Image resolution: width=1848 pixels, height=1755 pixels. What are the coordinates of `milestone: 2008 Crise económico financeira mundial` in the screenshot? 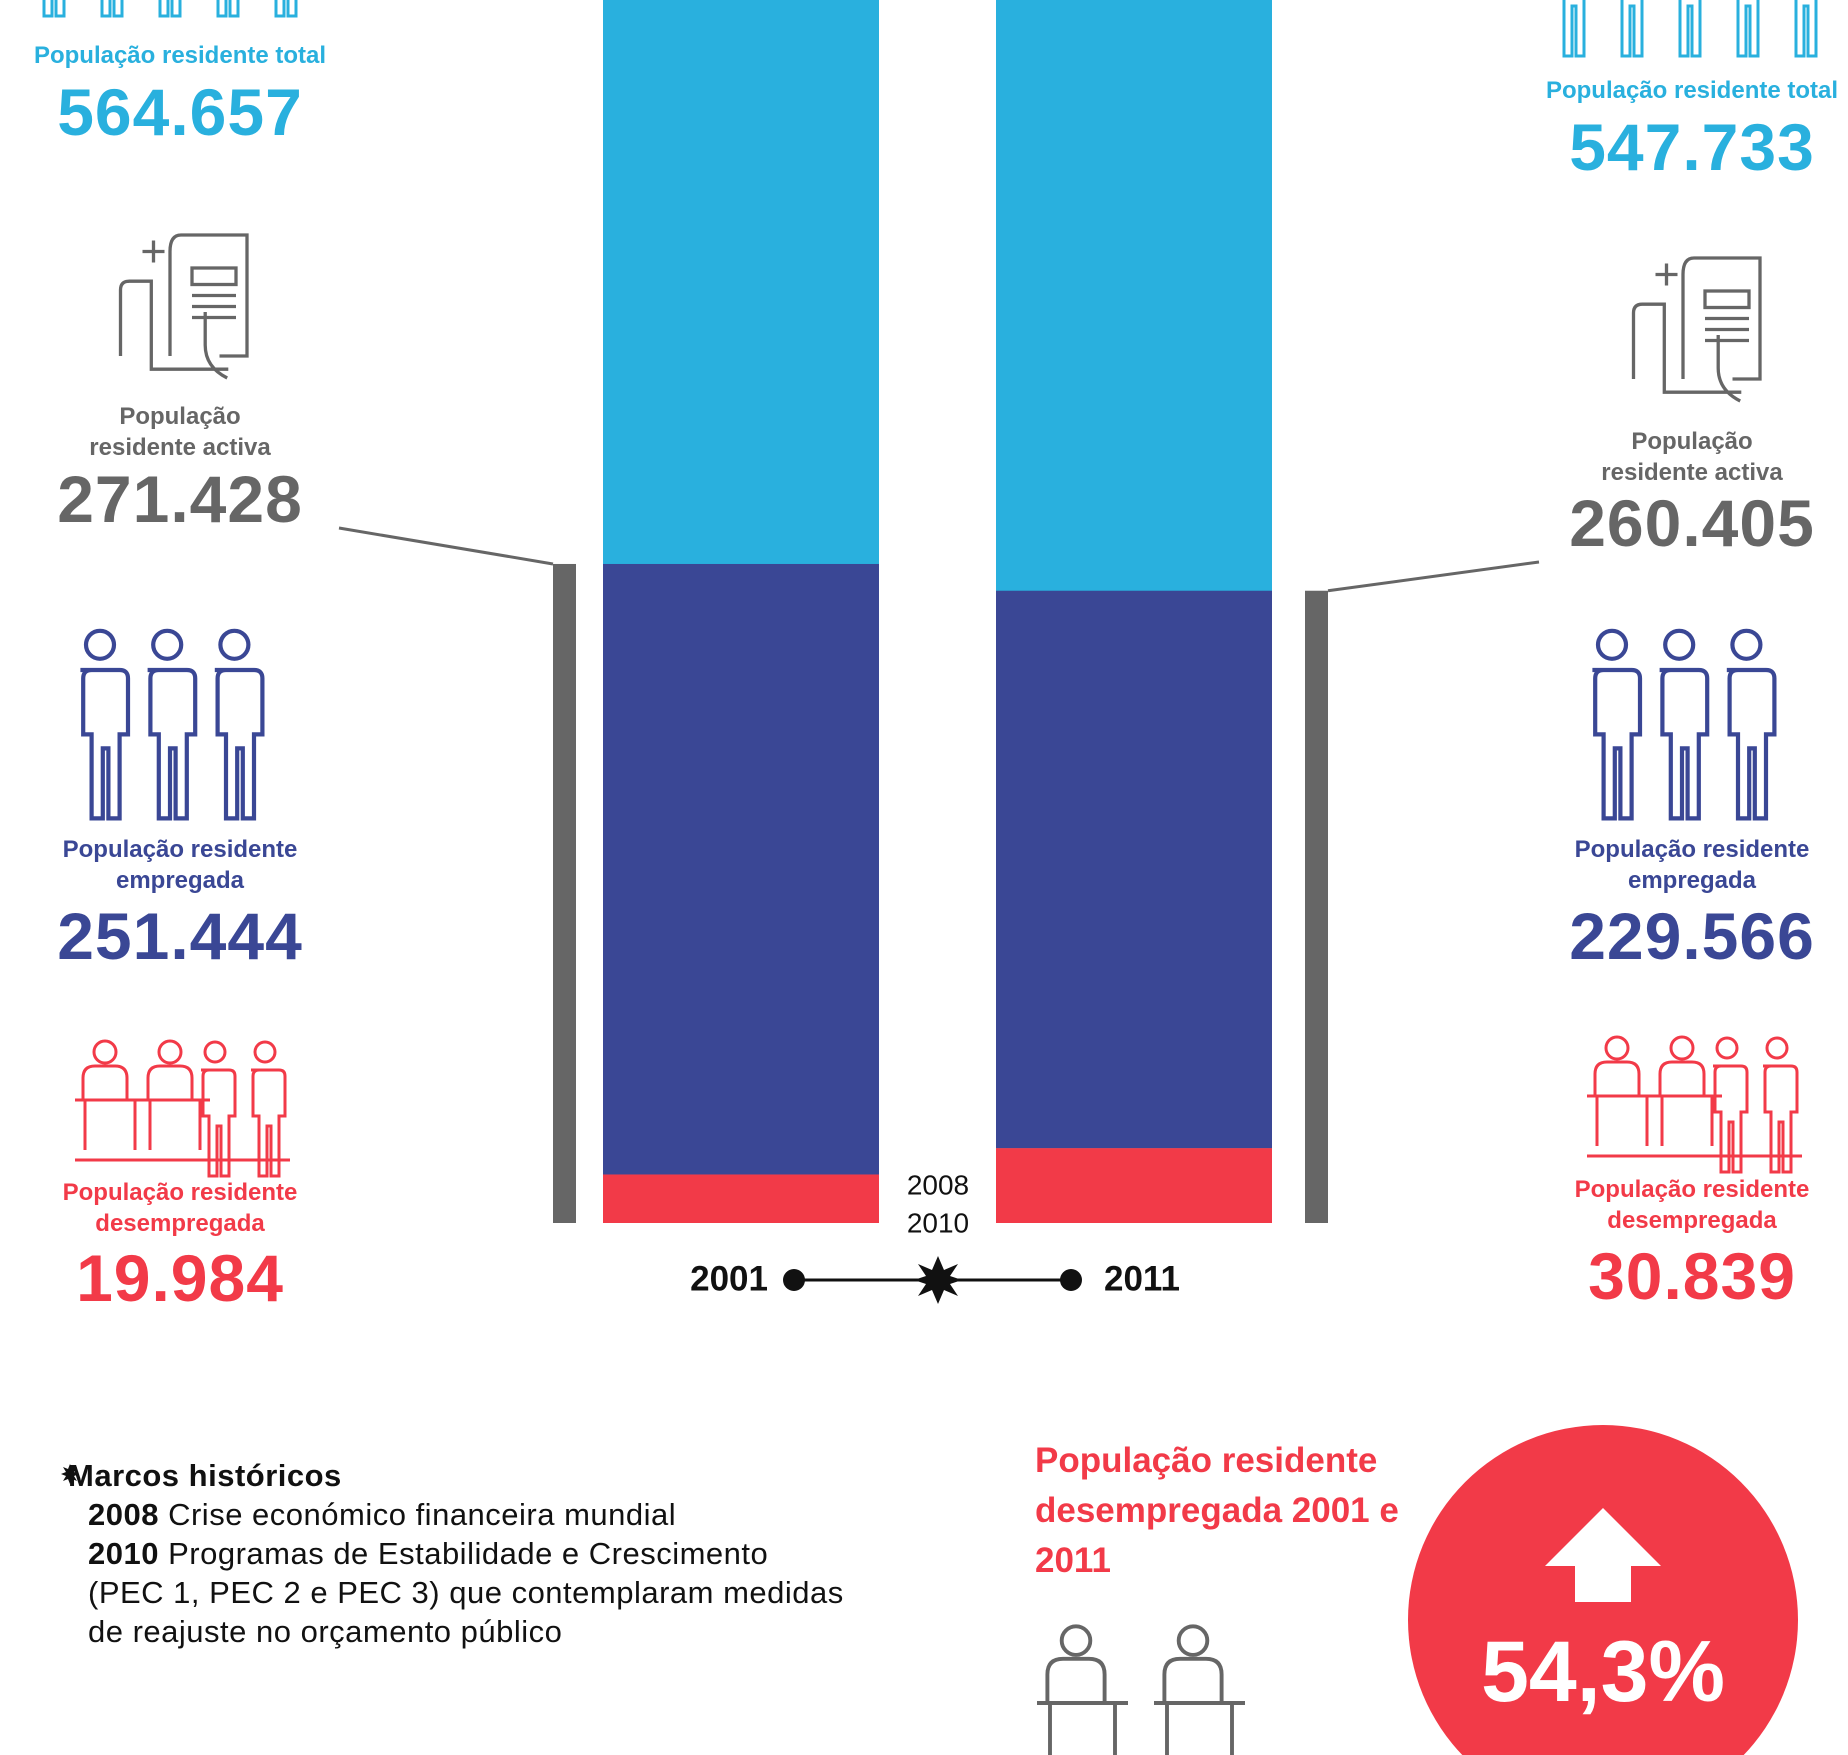 It's located at (468, 1514).